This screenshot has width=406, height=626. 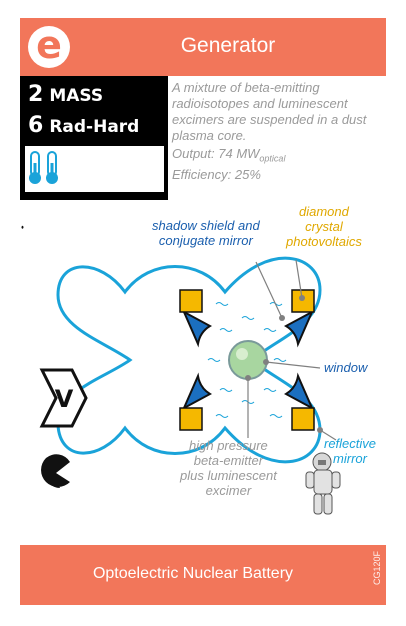 I want to click on window-label: window, so click(x=346, y=367).